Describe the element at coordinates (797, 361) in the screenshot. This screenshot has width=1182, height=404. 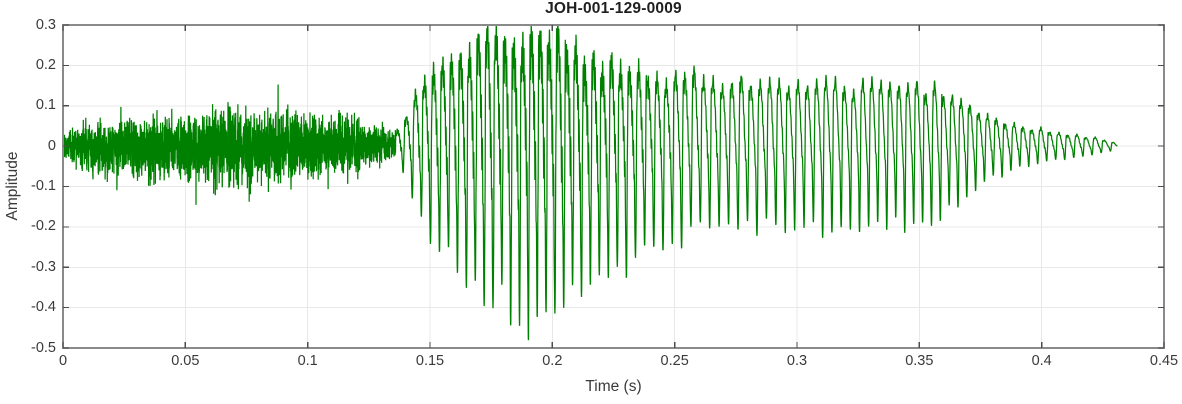
I see `x-tick-label: 0.3` at that location.